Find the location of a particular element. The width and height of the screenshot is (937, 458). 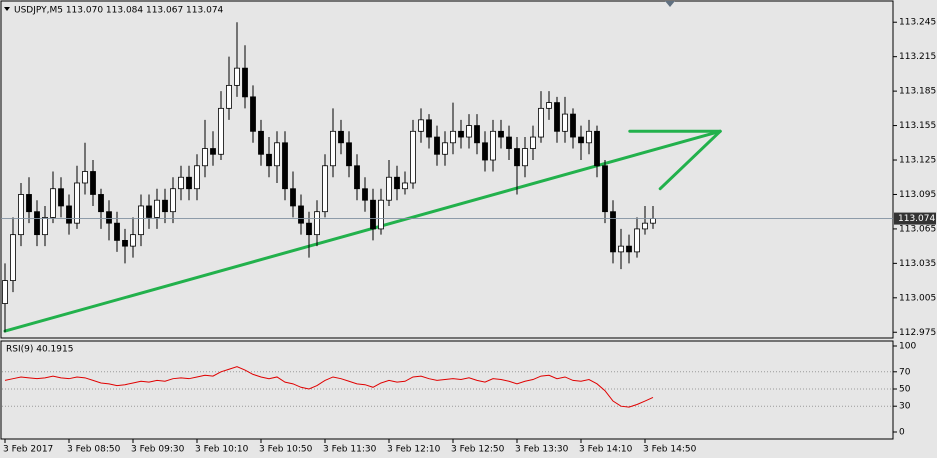

price-label: 113.074 is located at coordinates (916, 219).